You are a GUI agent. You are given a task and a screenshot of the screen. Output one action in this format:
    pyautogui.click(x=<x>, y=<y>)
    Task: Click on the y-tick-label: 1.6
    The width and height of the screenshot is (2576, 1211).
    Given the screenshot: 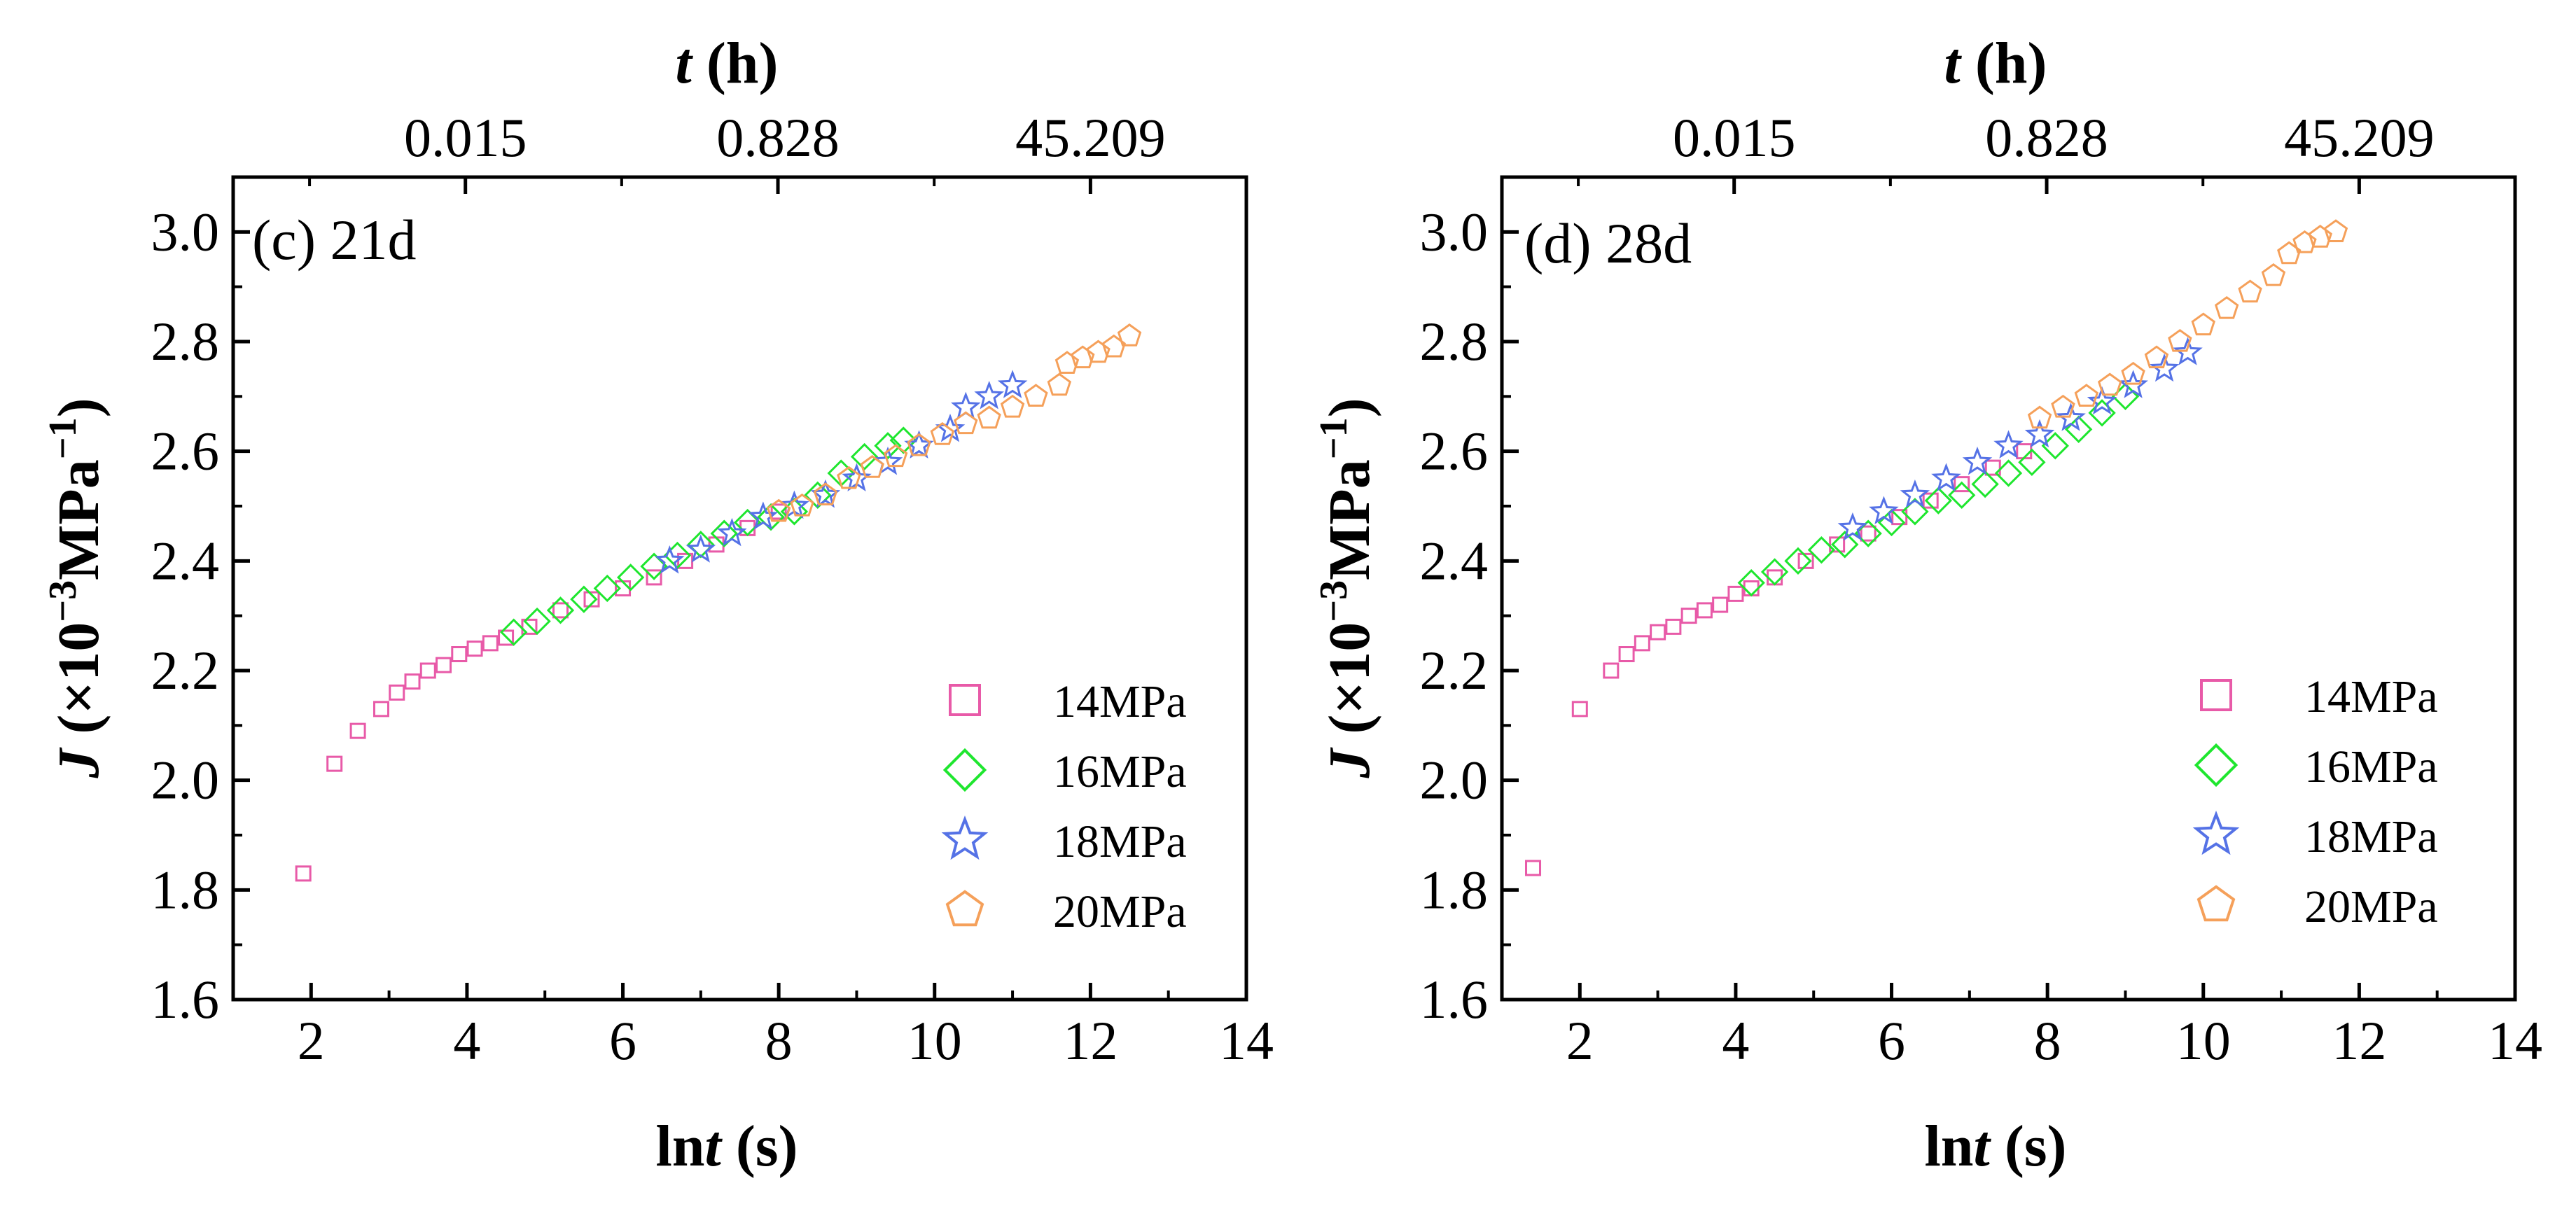 What is the action you would take?
    pyautogui.click(x=1454, y=999)
    